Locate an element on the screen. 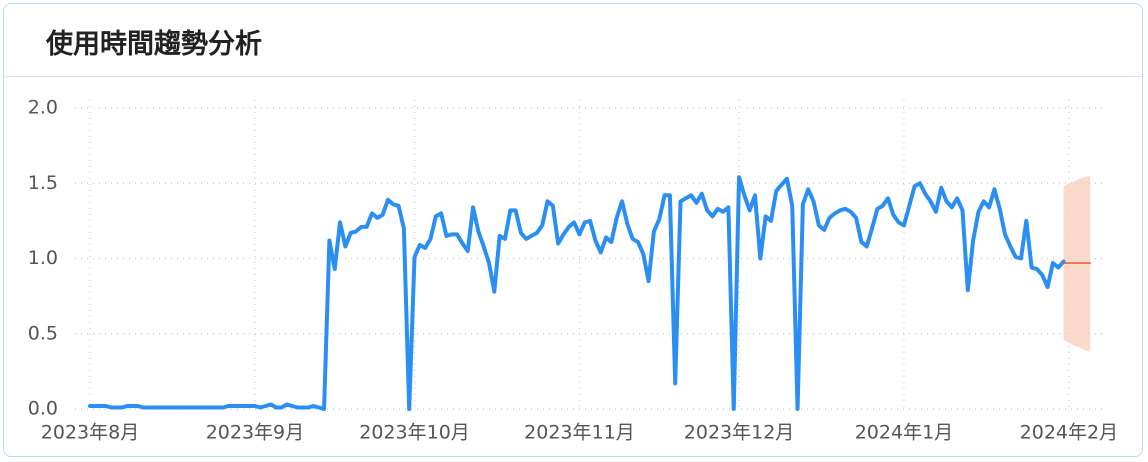  y-tick-label: 2.0 is located at coordinates (43, 108).